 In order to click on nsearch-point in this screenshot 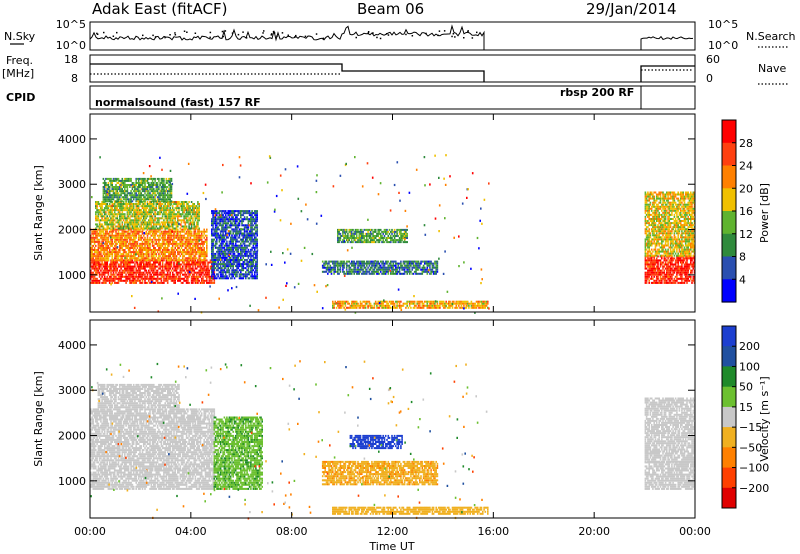, I will do `click(356, 37)`.